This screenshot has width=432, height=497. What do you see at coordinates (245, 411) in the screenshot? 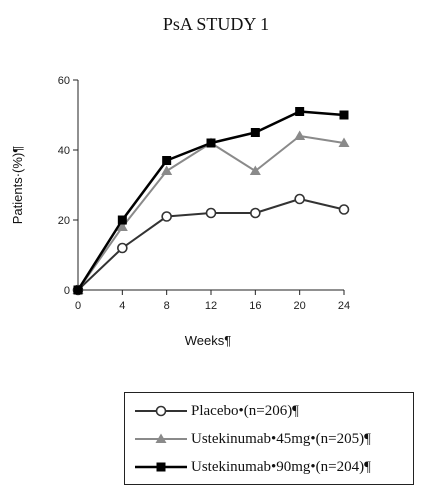
I see `legend-label-placebo: Placebo•(n=206)¶` at bounding box center [245, 411].